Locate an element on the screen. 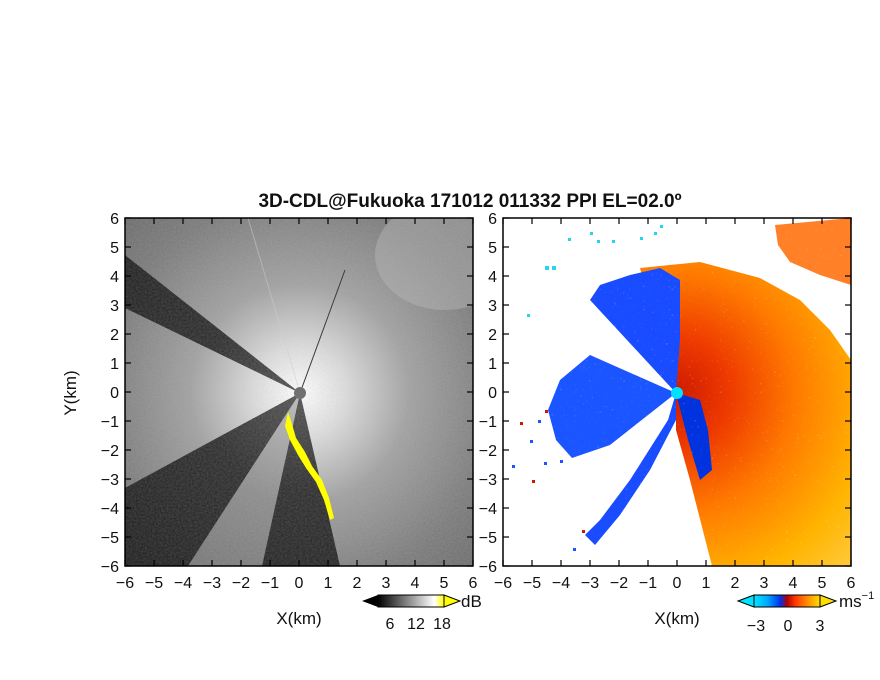 The height and width of the screenshot is (680, 880). velocity-y-tick-label: 4 is located at coordinates (492, 277).